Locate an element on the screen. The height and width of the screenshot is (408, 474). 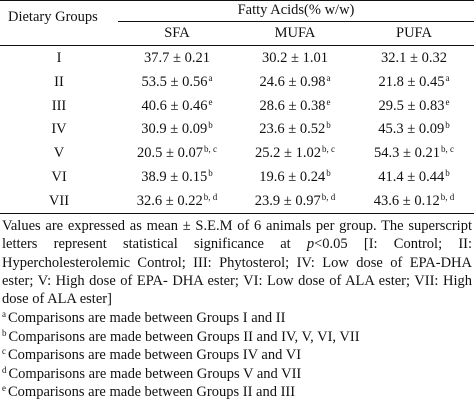
footnote-mark: c is located at coordinates (4, 351).